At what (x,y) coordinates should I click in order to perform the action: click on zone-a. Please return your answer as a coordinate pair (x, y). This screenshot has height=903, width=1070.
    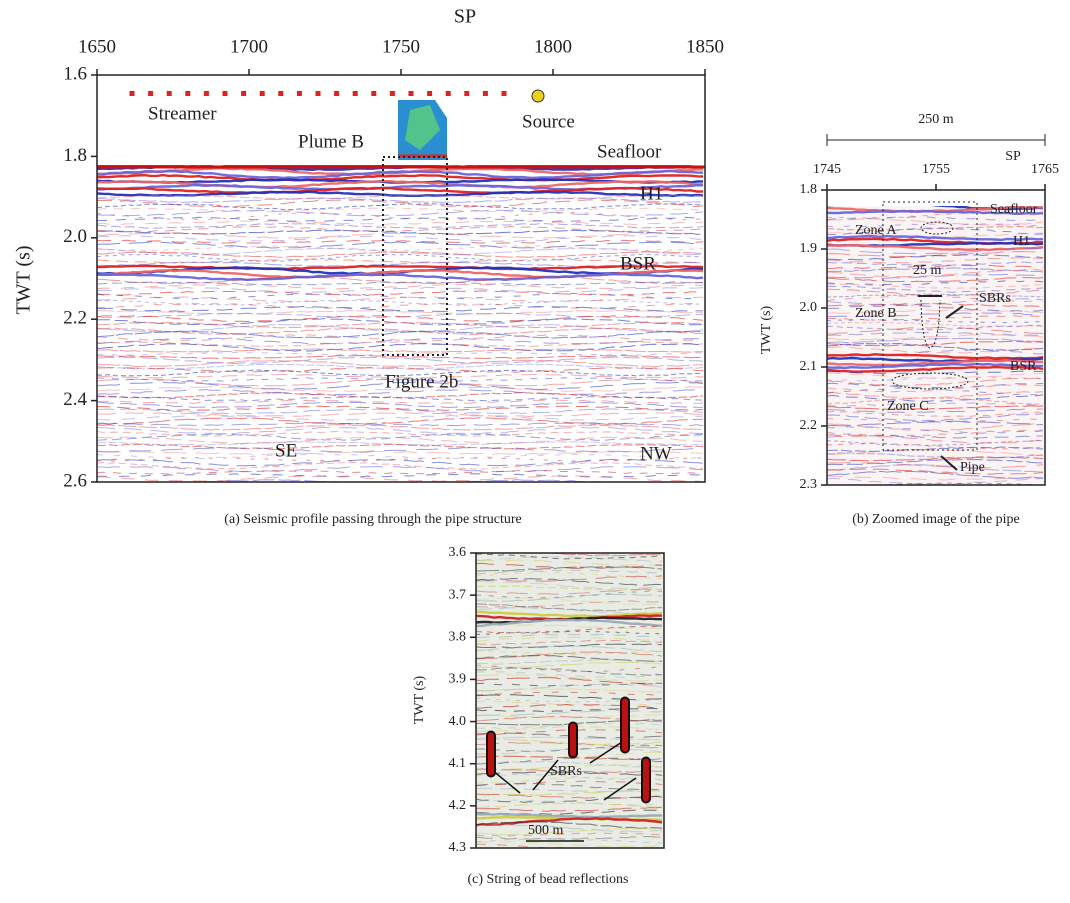
    Looking at the image, I should click on (937, 228).